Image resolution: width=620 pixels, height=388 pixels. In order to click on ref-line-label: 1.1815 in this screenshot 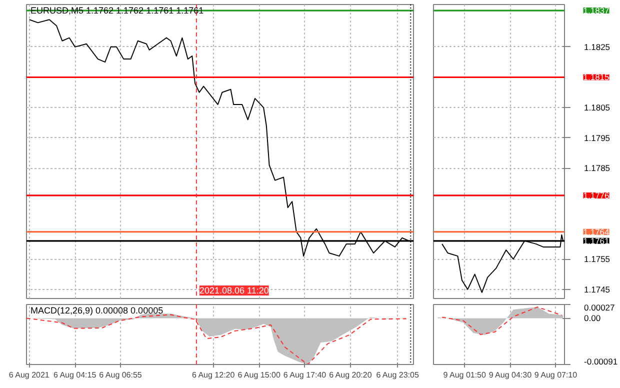, I will do `click(596, 77)`.